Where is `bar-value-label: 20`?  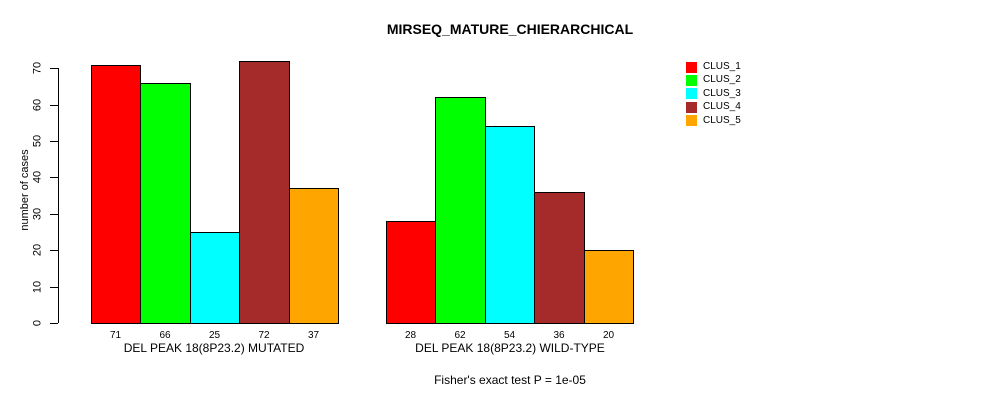 bar-value-label: 20 is located at coordinates (608, 335).